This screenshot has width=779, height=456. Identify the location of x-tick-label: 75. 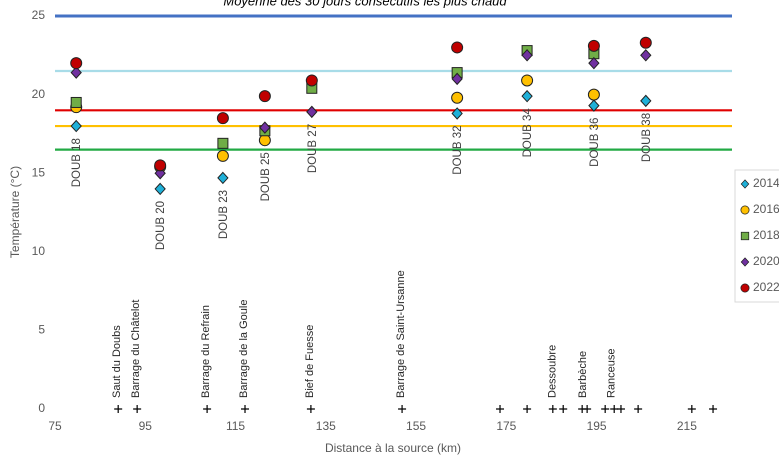
(55, 426).